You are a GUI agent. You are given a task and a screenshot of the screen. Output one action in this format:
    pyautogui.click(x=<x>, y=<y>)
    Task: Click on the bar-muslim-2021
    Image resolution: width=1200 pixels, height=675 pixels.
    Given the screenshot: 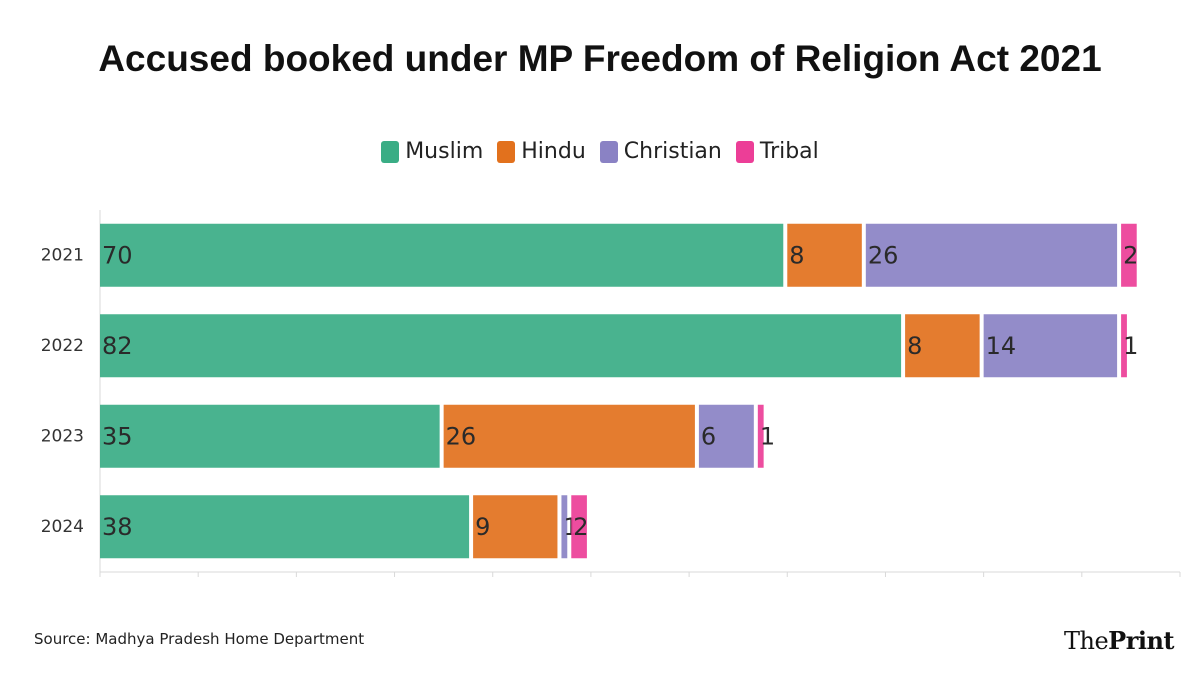 What is the action you would take?
    pyautogui.click(x=442, y=255)
    